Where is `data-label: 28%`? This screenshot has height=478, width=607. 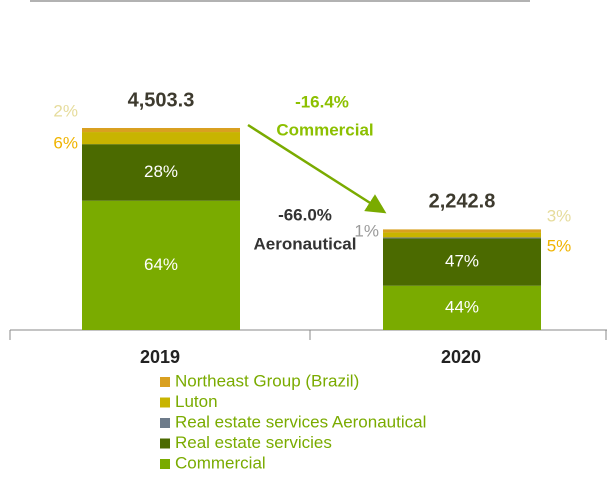
data-label: 28% is located at coordinates (161, 171).